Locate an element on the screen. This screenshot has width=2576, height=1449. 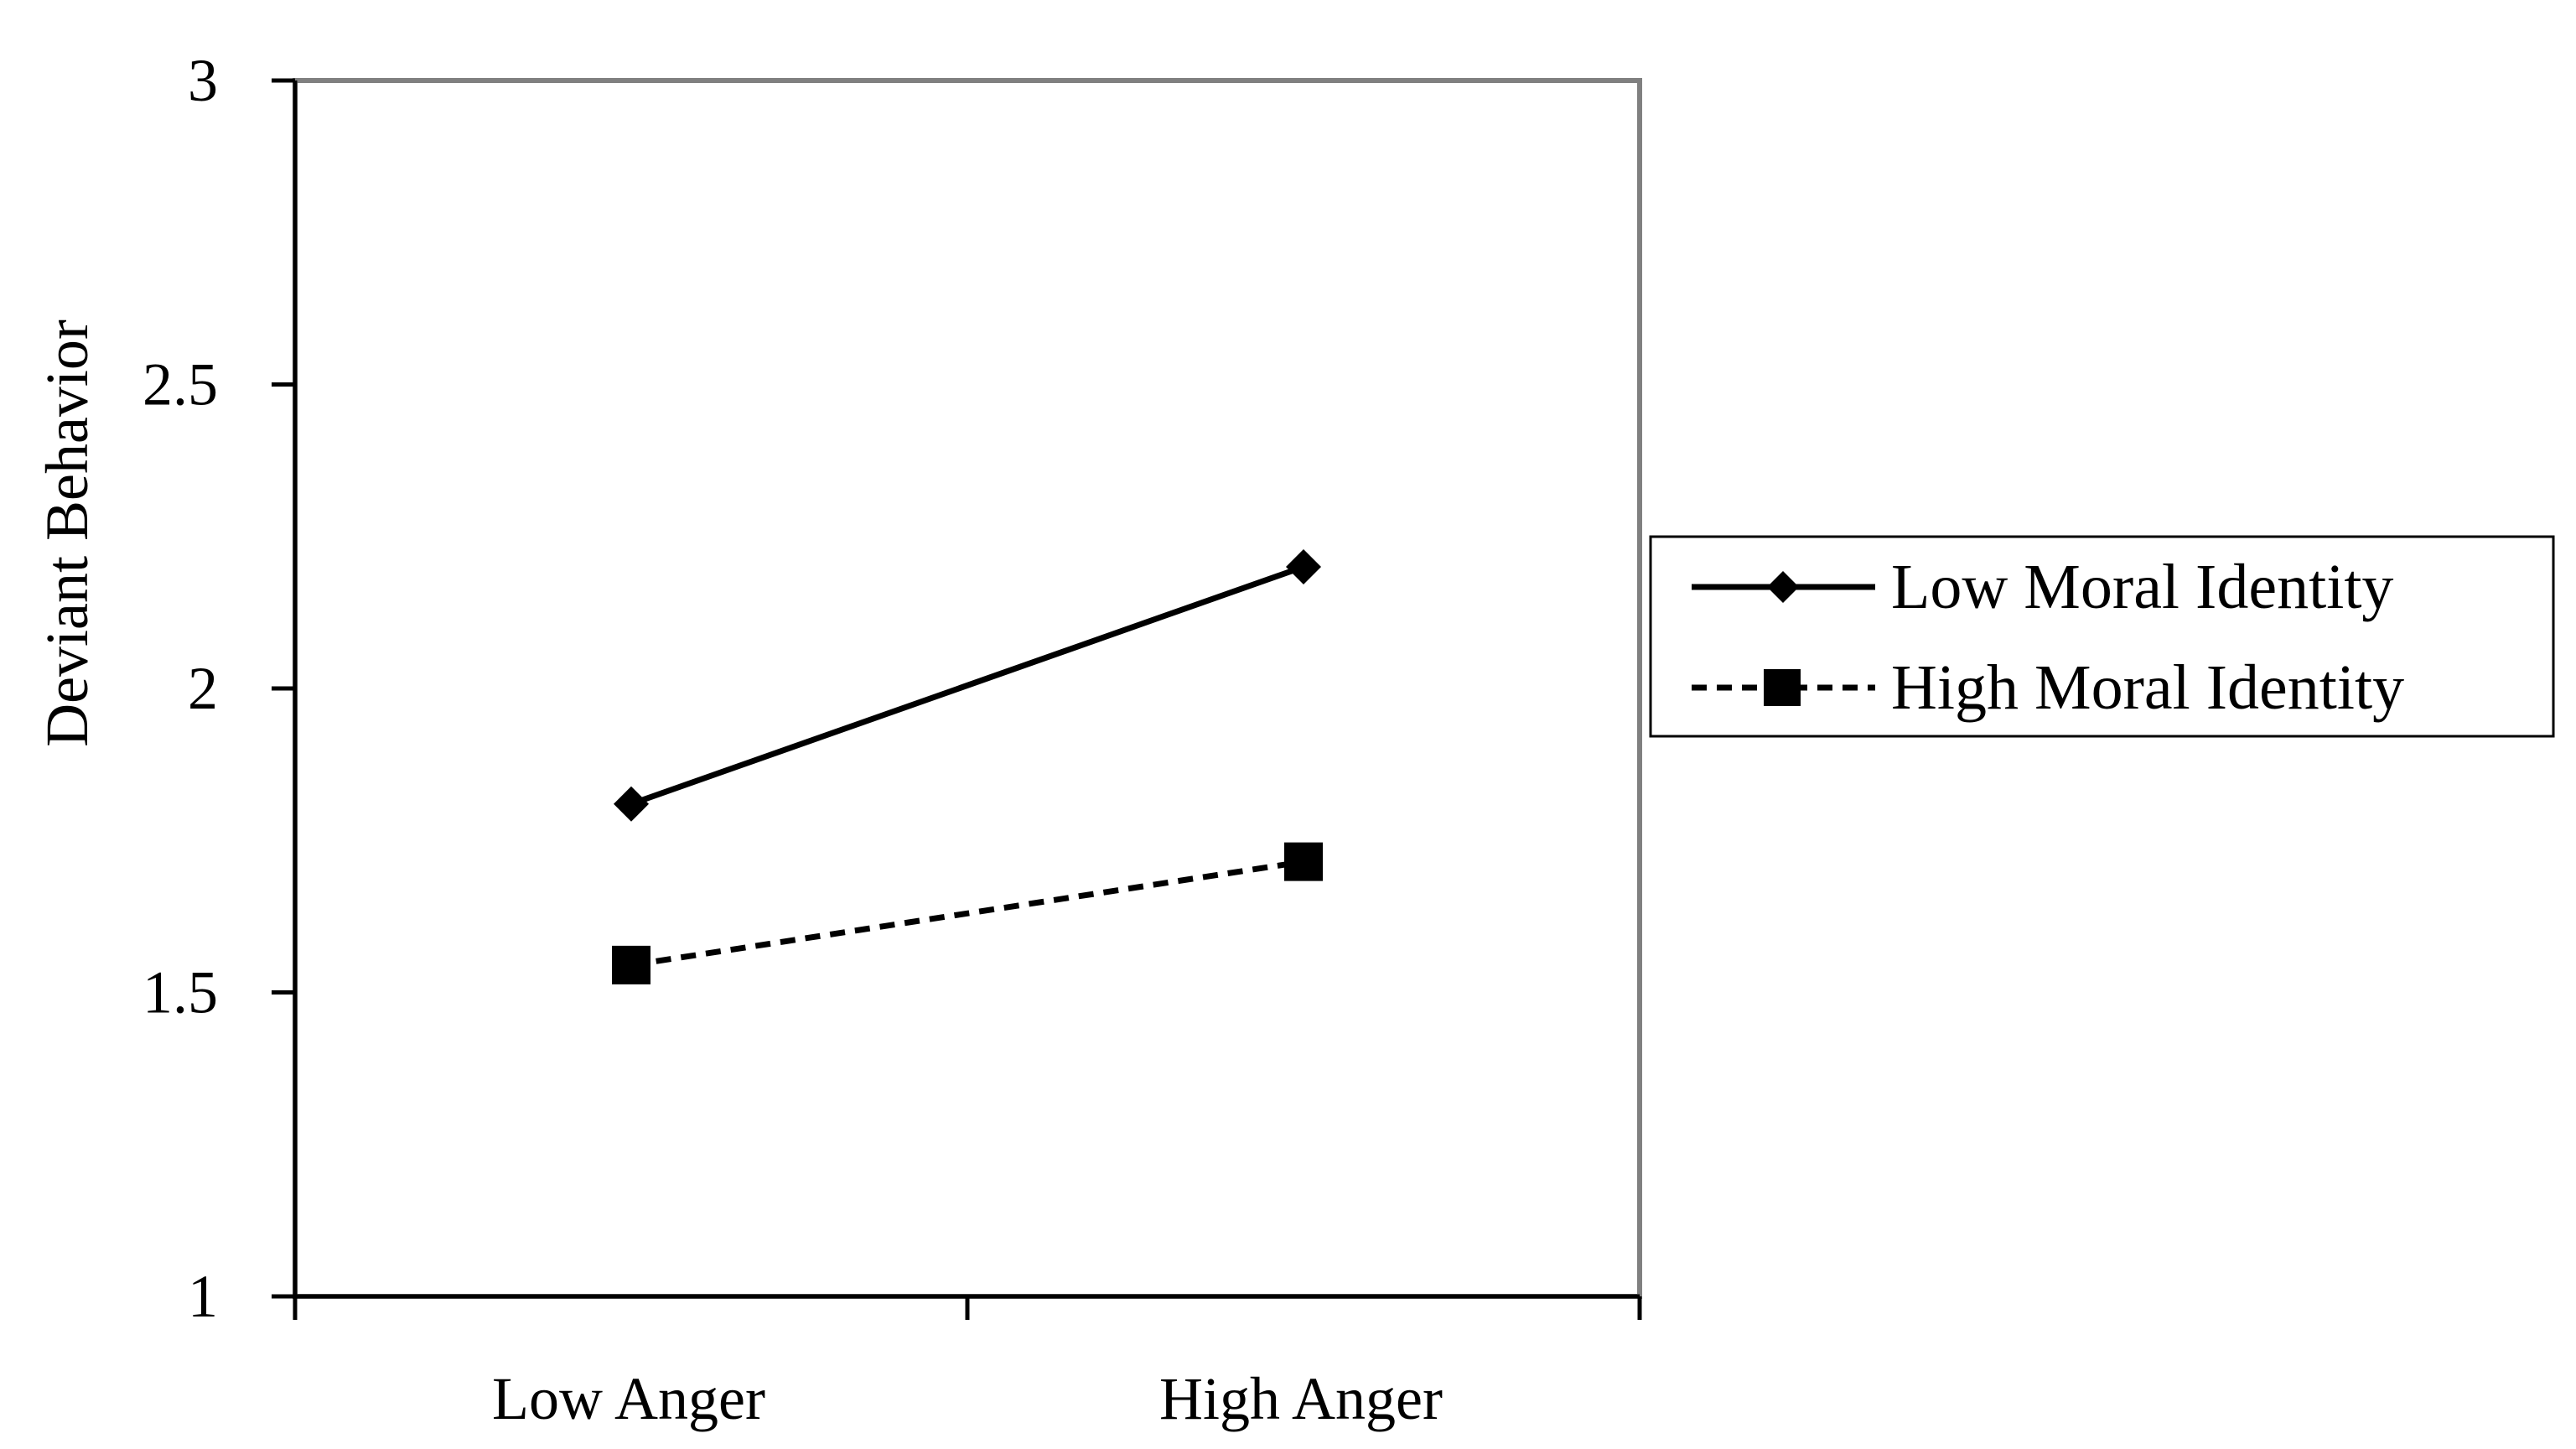
legend-box is located at coordinates (2102, 636).